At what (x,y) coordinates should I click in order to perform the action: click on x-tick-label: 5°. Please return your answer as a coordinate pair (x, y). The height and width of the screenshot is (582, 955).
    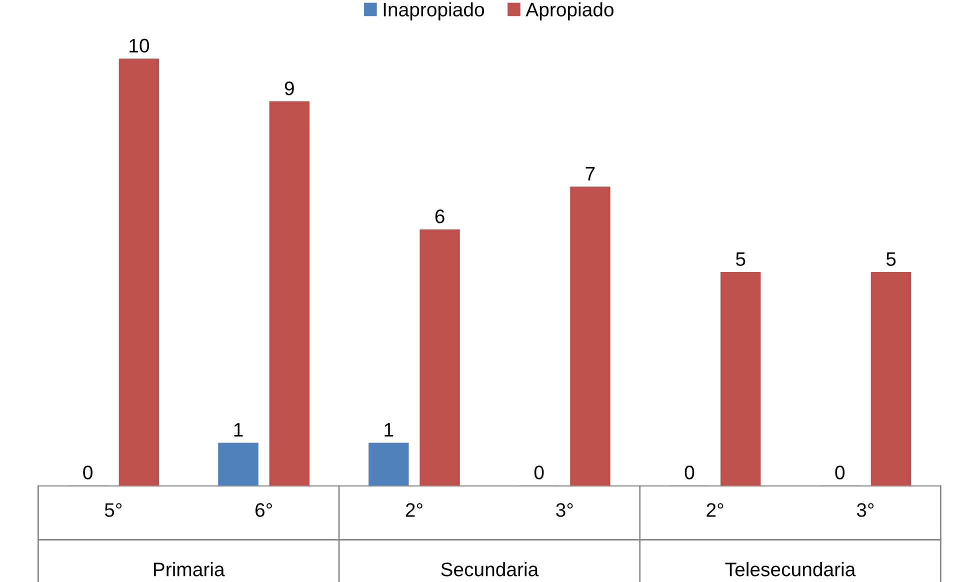
    Looking at the image, I should click on (113, 510).